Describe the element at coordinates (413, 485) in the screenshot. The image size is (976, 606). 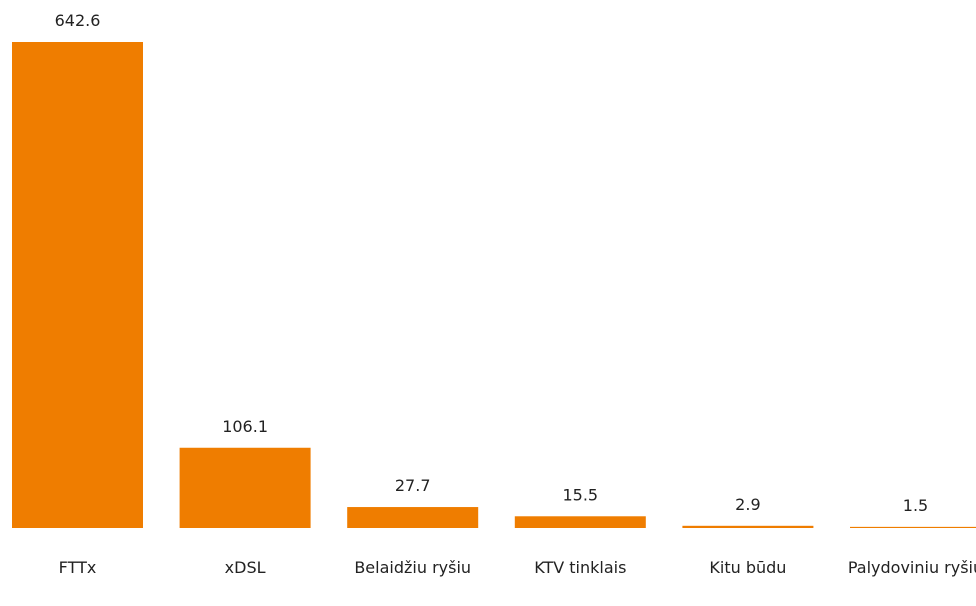
I see `data-label: 27.7` at that location.